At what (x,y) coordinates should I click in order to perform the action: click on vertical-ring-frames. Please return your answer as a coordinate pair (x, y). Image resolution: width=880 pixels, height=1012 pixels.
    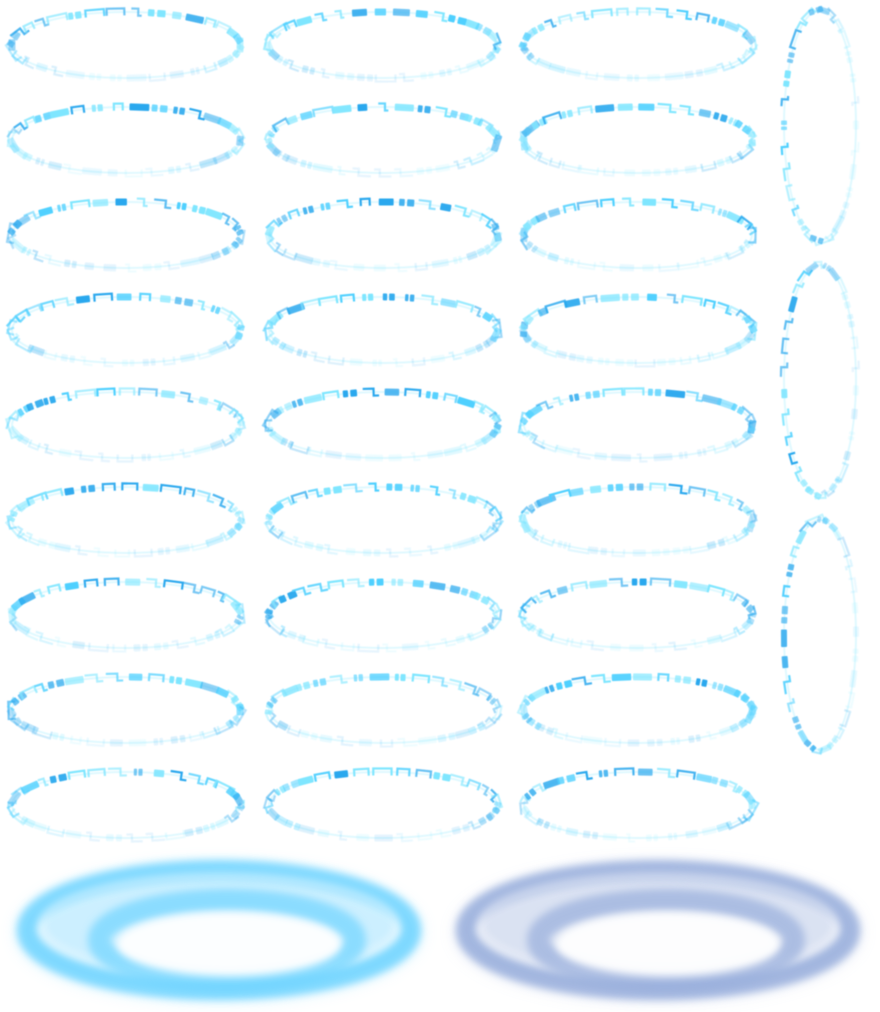
    Looking at the image, I should click on (819, 380).